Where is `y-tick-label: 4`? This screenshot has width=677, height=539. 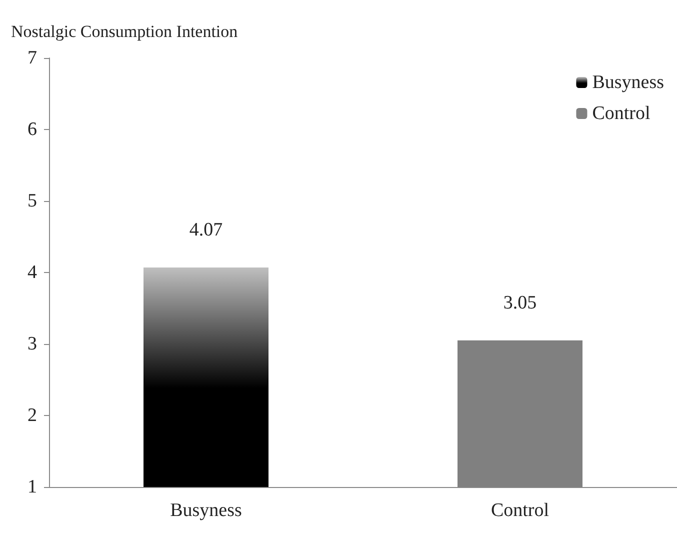 y-tick-label: 4 is located at coordinates (33, 272).